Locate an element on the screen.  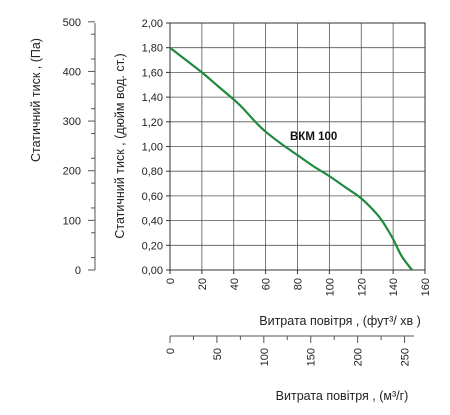
y-tick-label: 0,40 is located at coordinates (152, 222).